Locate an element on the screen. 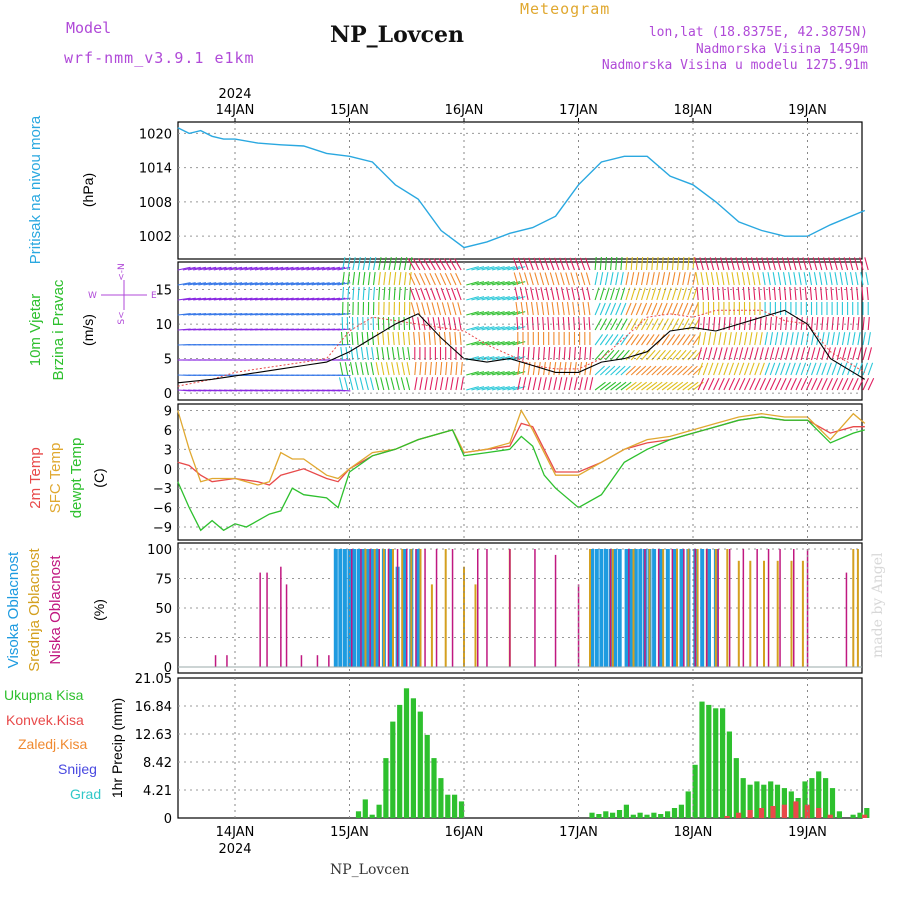 The image size is (900, 900). panel-frame is located at coordinates (520, 472).